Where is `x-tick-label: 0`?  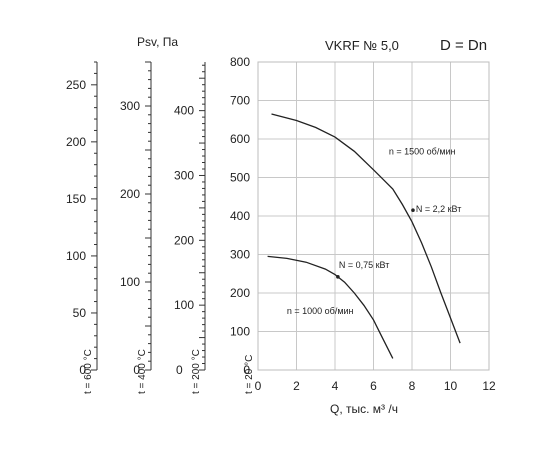
x-tick-label: 0 is located at coordinates (258, 386).